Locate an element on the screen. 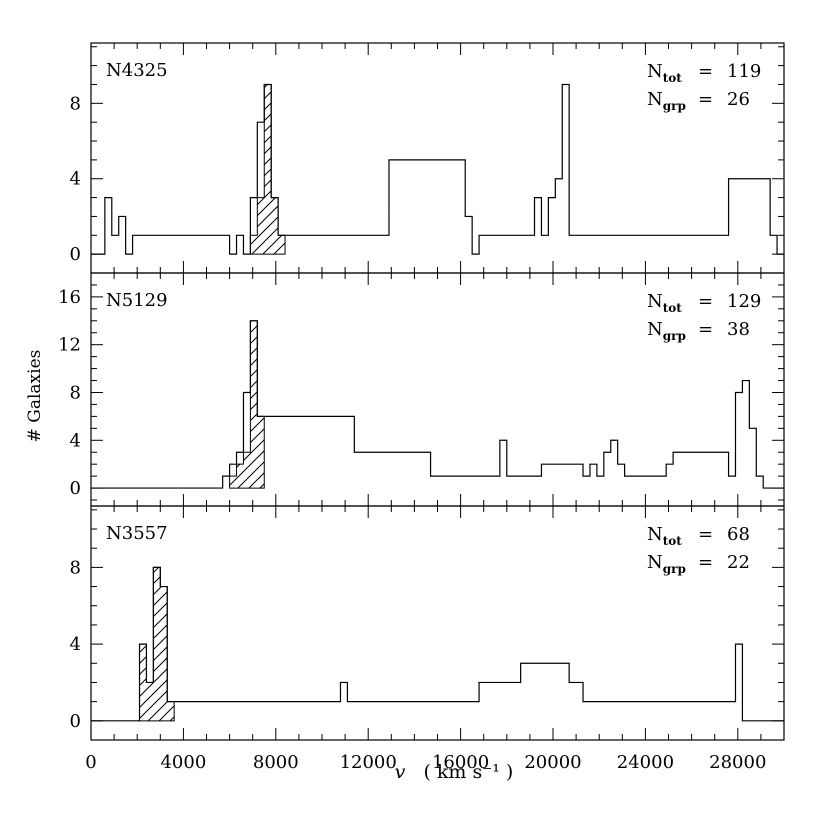 Image resolution: width=830 pixels, height=830 pixels. stat-grp-value: 22 is located at coordinates (738, 562).